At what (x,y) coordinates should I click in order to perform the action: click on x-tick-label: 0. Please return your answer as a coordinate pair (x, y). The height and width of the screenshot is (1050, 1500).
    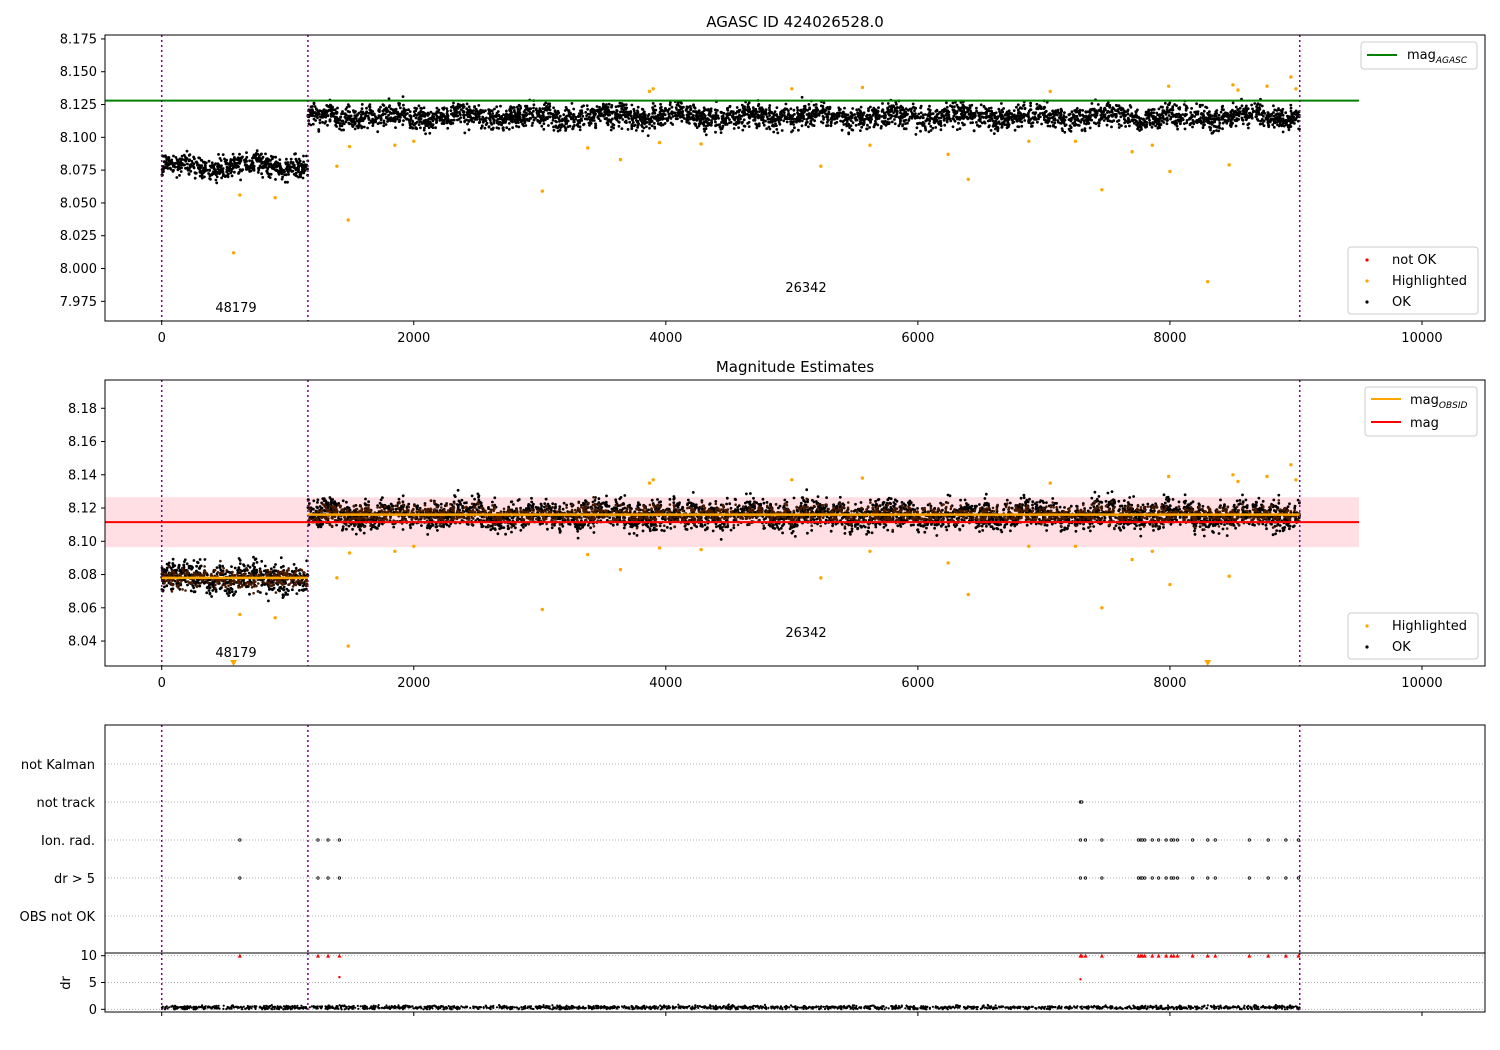
    Looking at the image, I should click on (162, 338).